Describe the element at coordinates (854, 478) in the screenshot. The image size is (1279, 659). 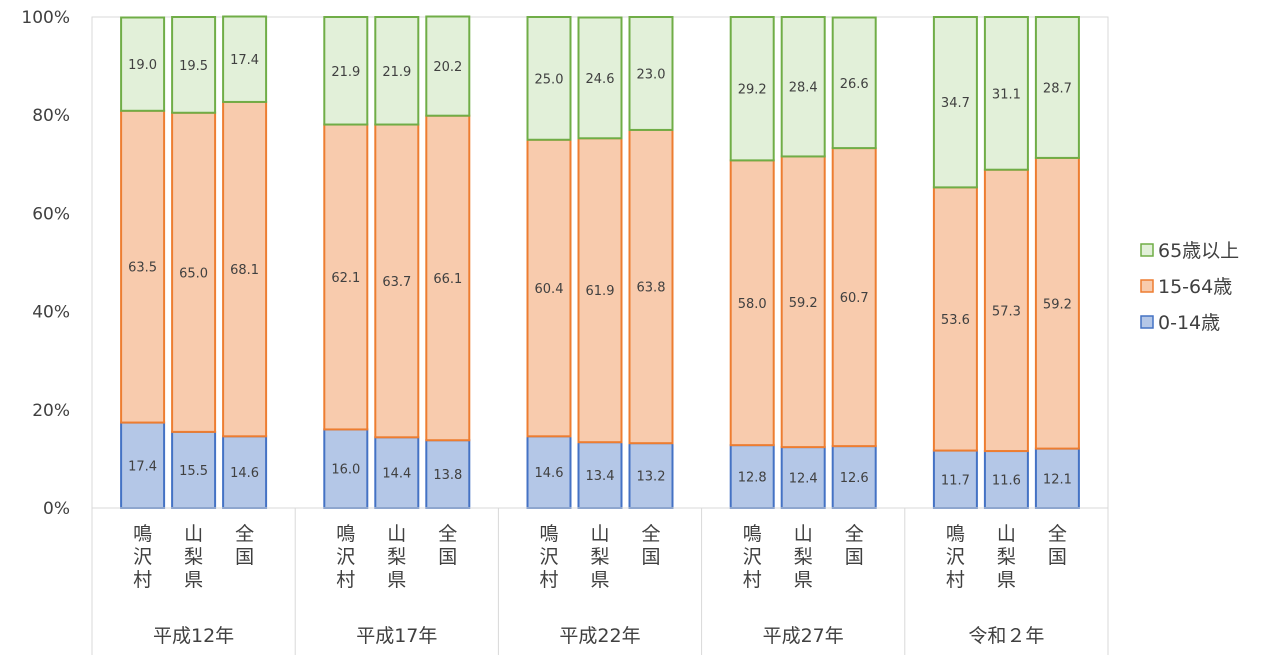
I see `data-label: 12.6` at that location.